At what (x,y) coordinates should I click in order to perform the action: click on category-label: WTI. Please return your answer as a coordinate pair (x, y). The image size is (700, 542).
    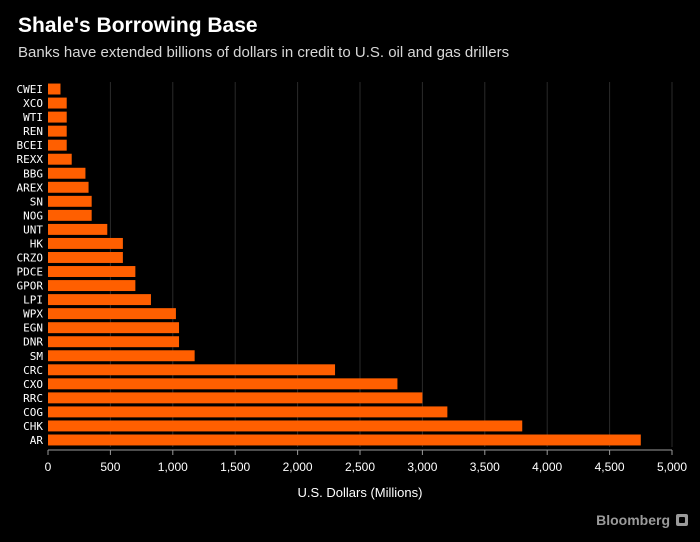
    Looking at the image, I should click on (33, 117).